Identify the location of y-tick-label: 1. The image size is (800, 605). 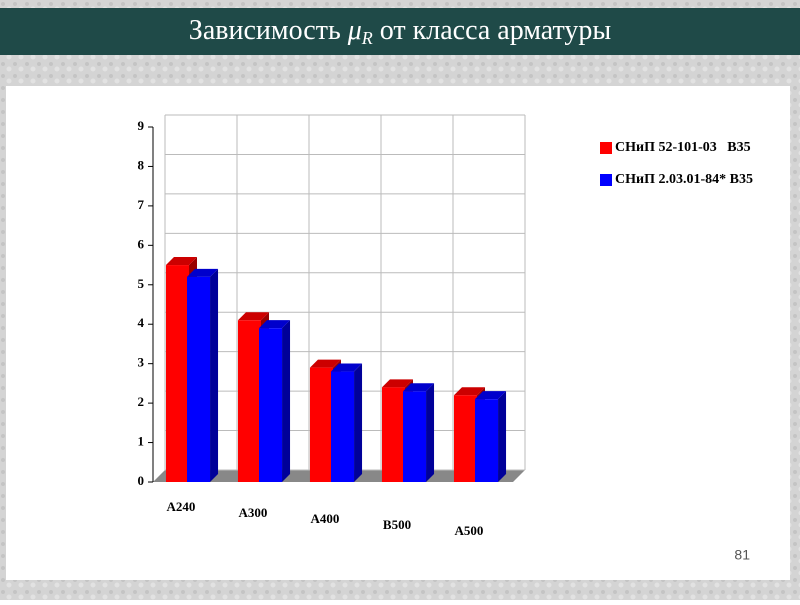
(141, 441).